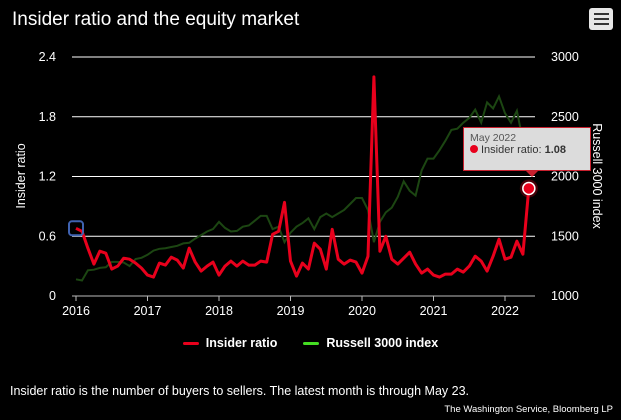 The height and width of the screenshot is (420, 621). What do you see at coordinates (529, 188) in the screenshot?
I see `hover-point` at bounding box center [529, 188].